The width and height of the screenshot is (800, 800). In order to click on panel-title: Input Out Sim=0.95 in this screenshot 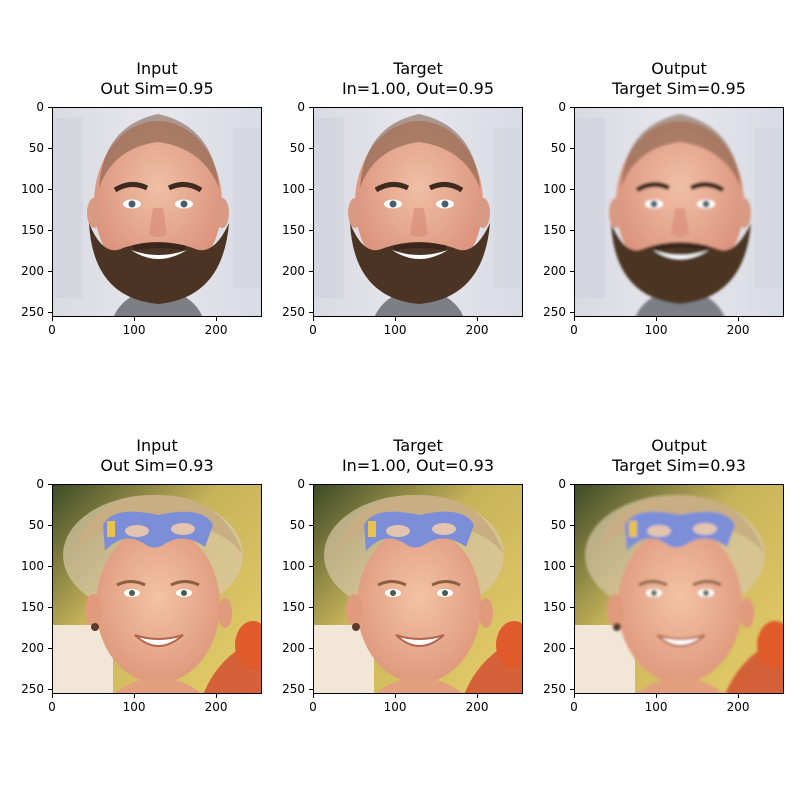, I will do `click(157, 78)`.